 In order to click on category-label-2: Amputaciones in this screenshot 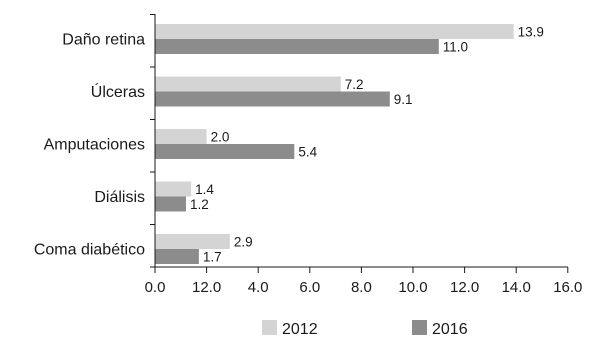, I will do `click(94, 145)`.